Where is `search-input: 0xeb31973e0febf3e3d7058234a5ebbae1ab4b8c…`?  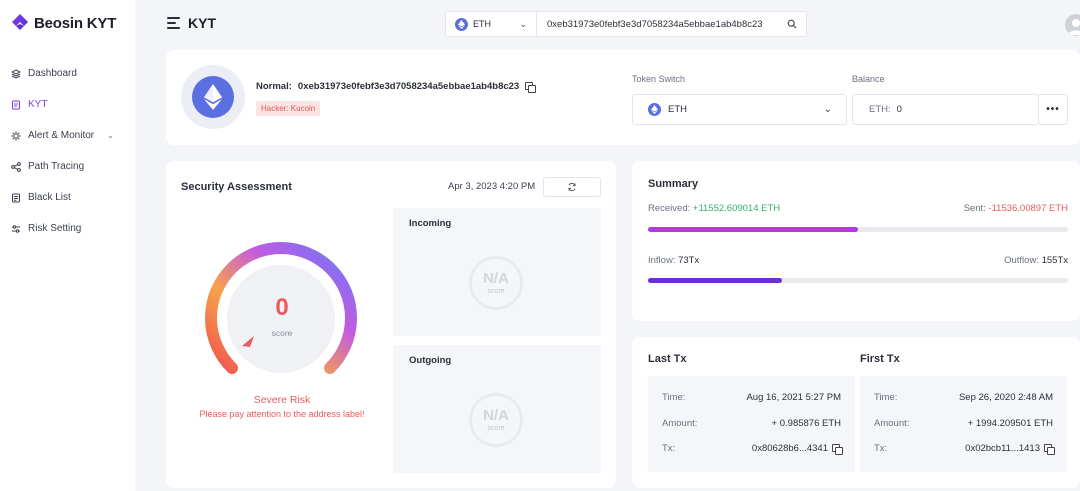 search-input: 0xeb31973e0febf3e3d7058234a5ebbae1ab4b8c… is located at coordinates (655, 24).